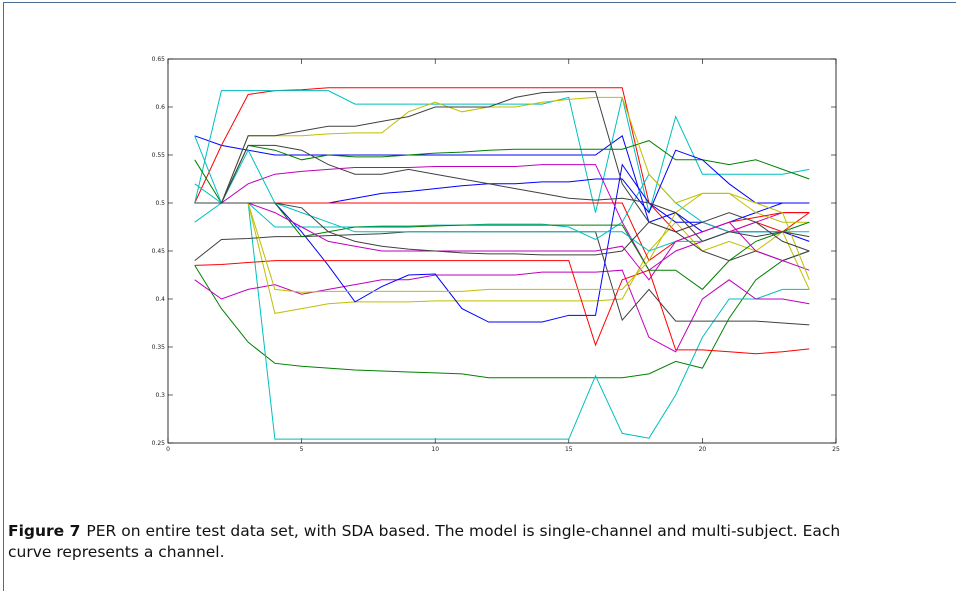 The width and height of the screenshot is (956, 591). Describe the element at coordinates (160, 107) in the screenshot. I see `y-tick-label: 0.6` at that location.